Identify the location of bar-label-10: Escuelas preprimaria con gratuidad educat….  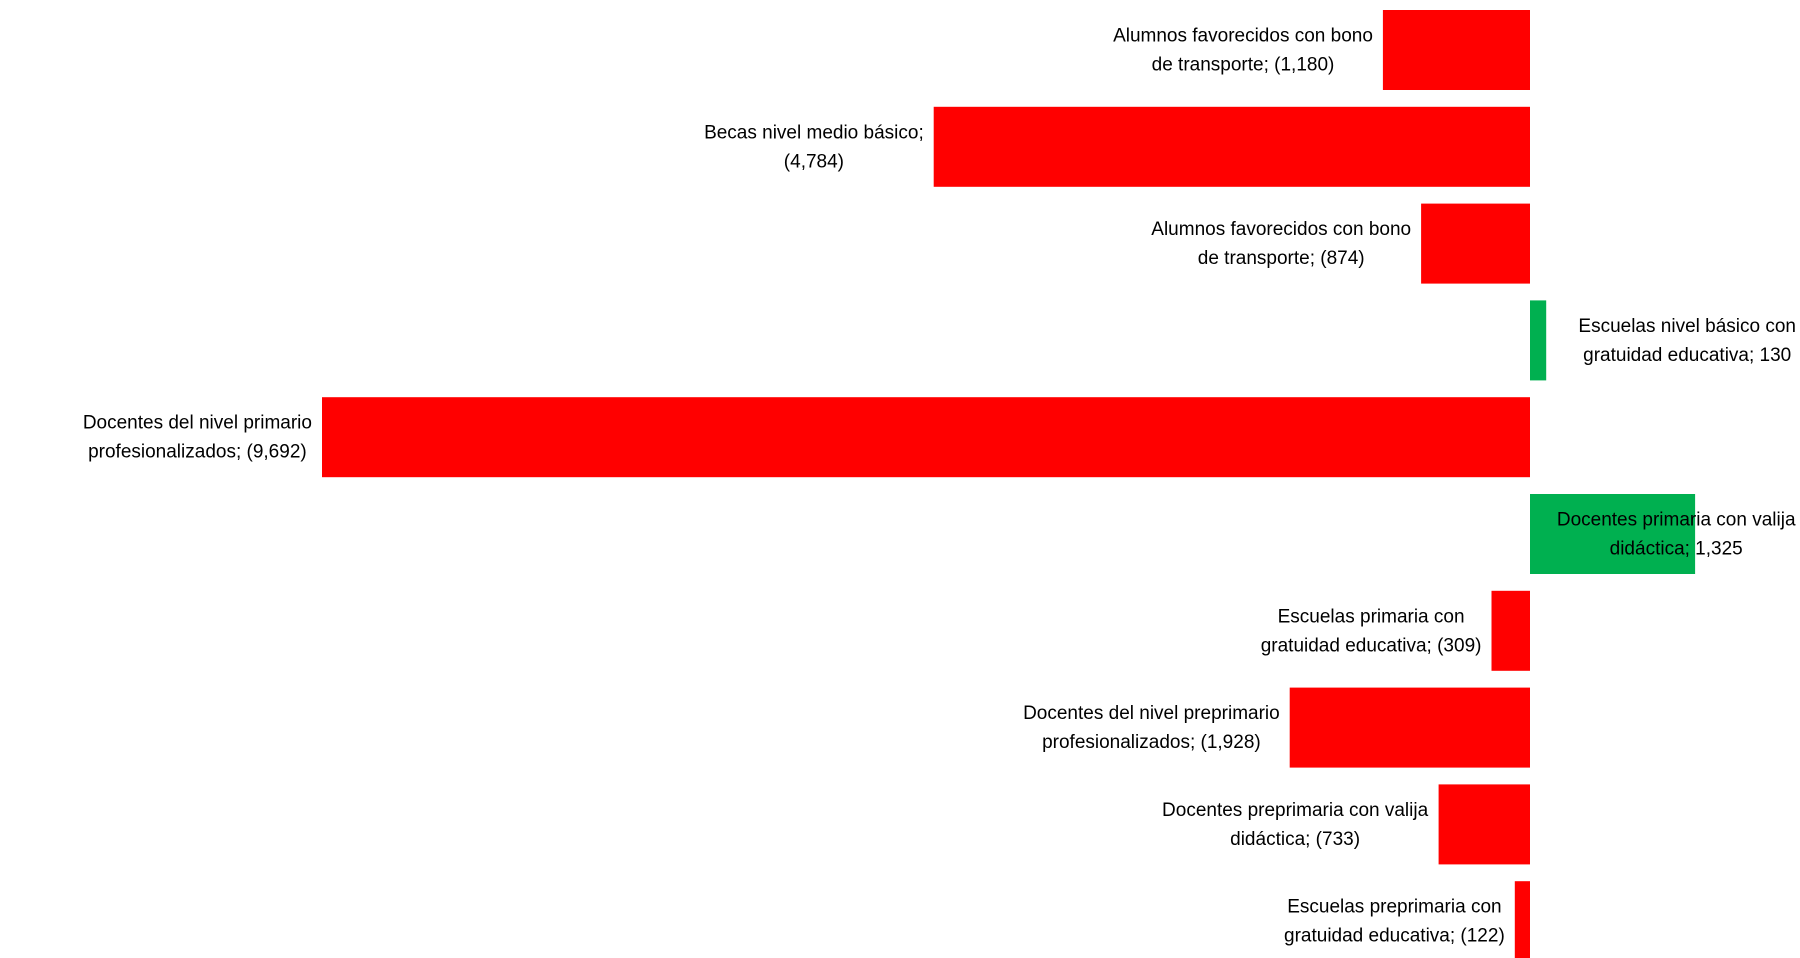
(1394, 922).